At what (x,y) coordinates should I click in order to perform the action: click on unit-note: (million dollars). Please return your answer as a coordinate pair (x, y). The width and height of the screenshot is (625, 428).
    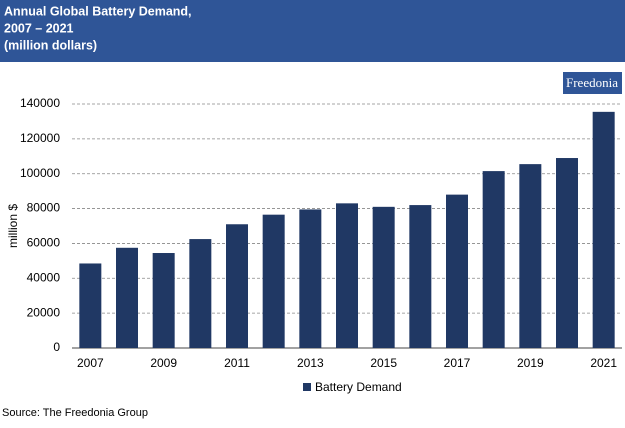
    Looking at the image, I should click on (50, 45).